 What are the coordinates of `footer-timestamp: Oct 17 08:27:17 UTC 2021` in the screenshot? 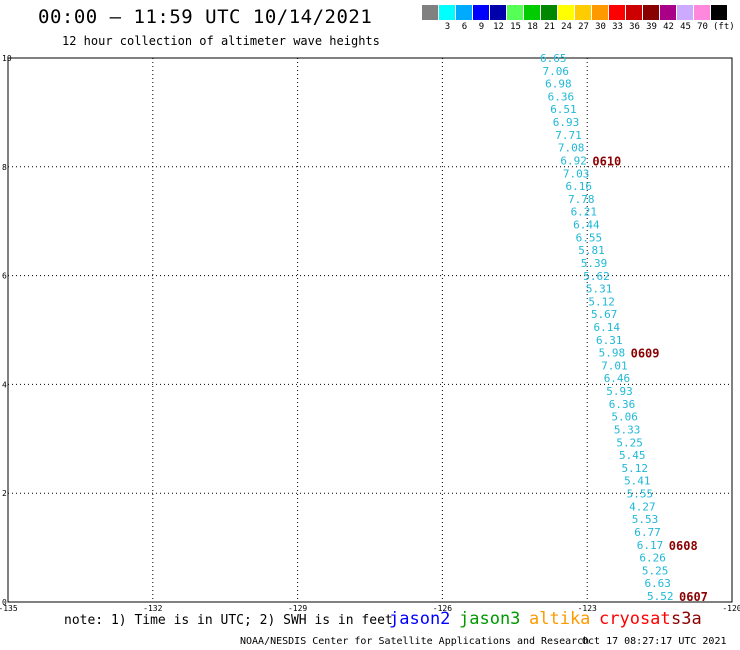 It's located at (654, 641).